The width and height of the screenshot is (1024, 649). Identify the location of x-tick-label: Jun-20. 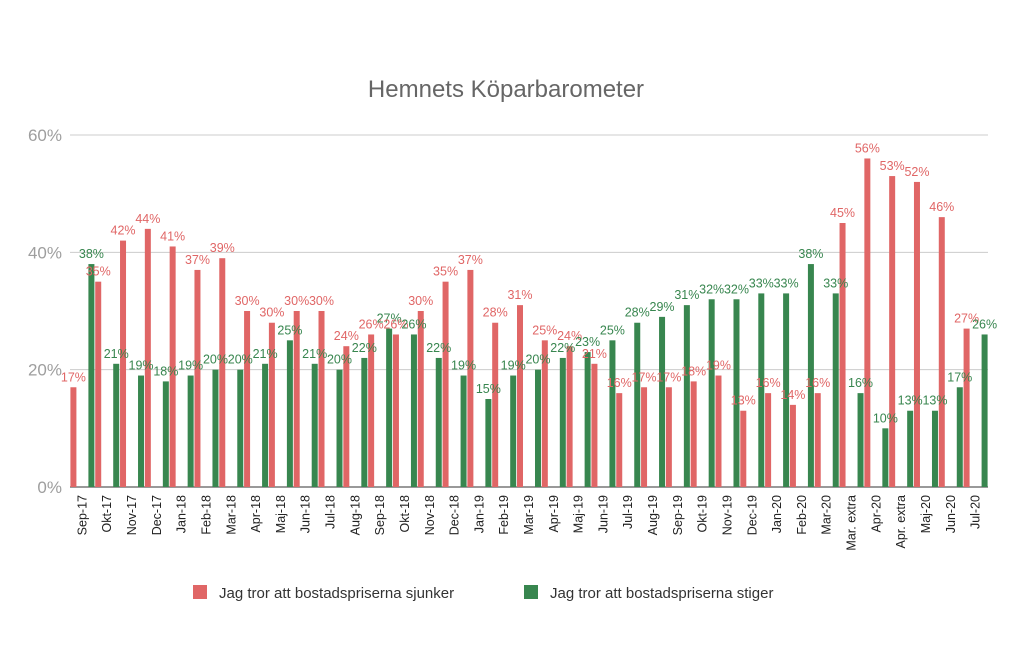
(951, 514).